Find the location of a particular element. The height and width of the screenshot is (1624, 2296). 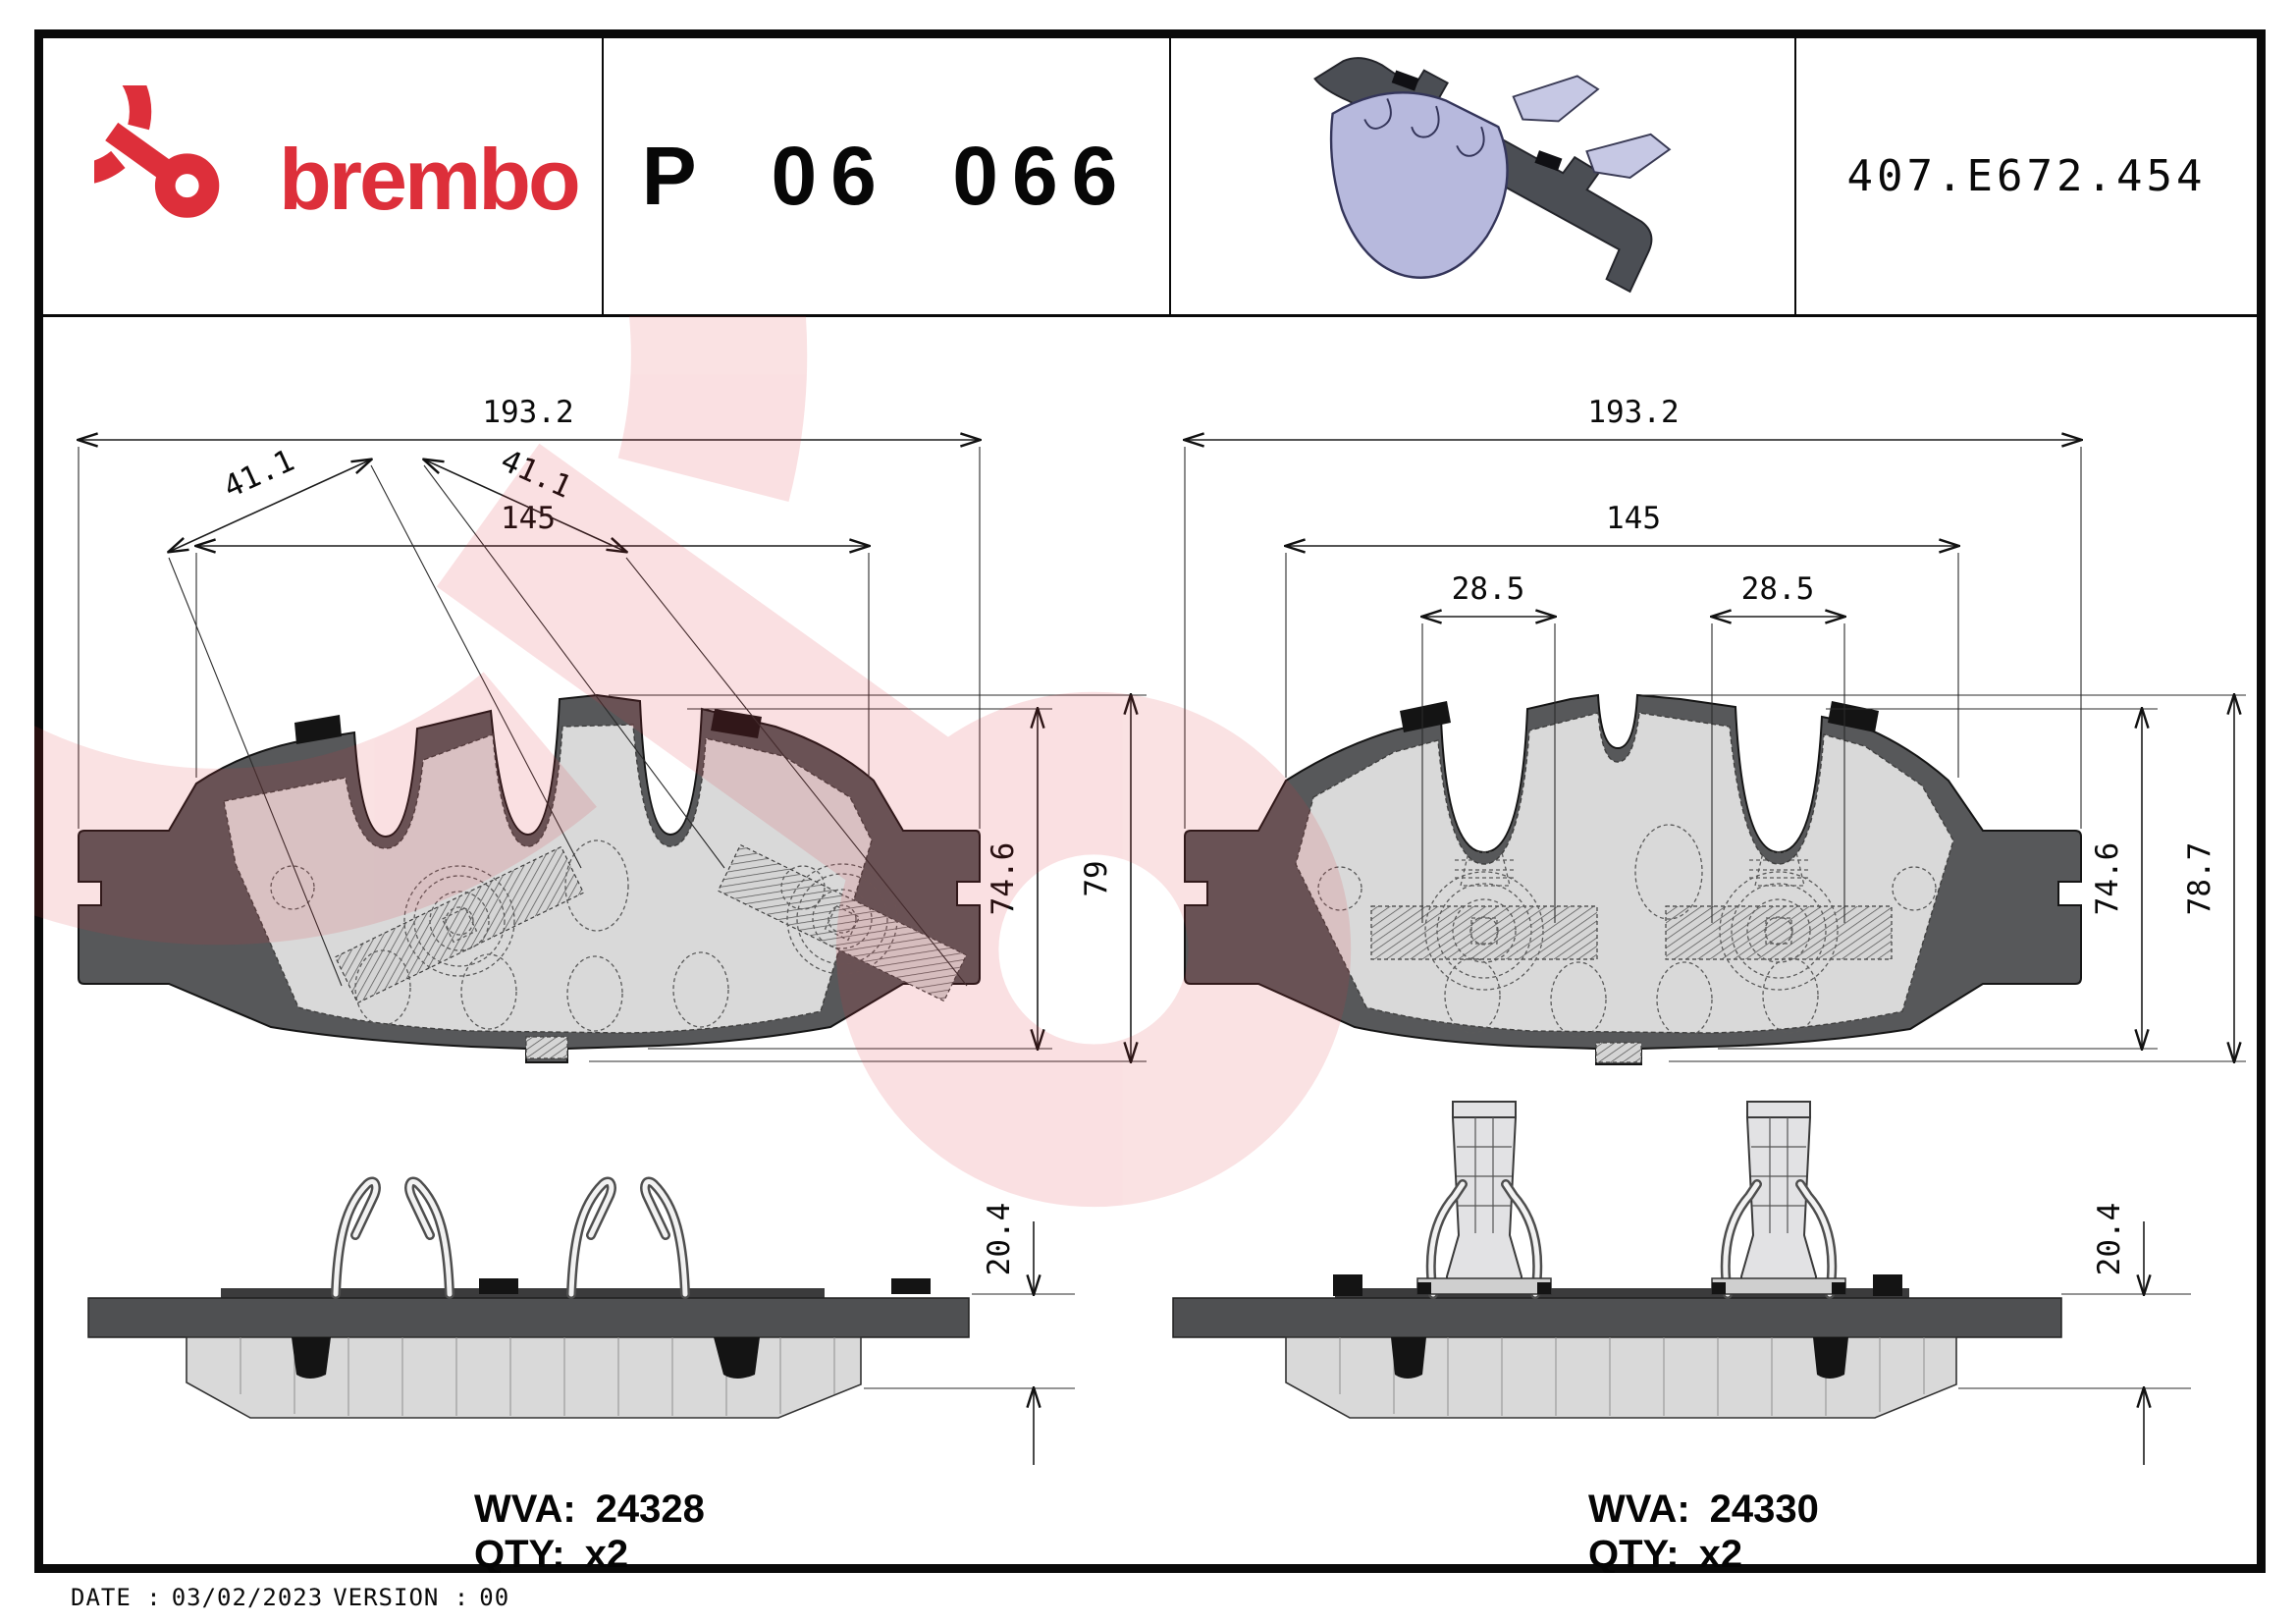

reference-cell: 407.E672.454 is located at coordinates (2026, 176).